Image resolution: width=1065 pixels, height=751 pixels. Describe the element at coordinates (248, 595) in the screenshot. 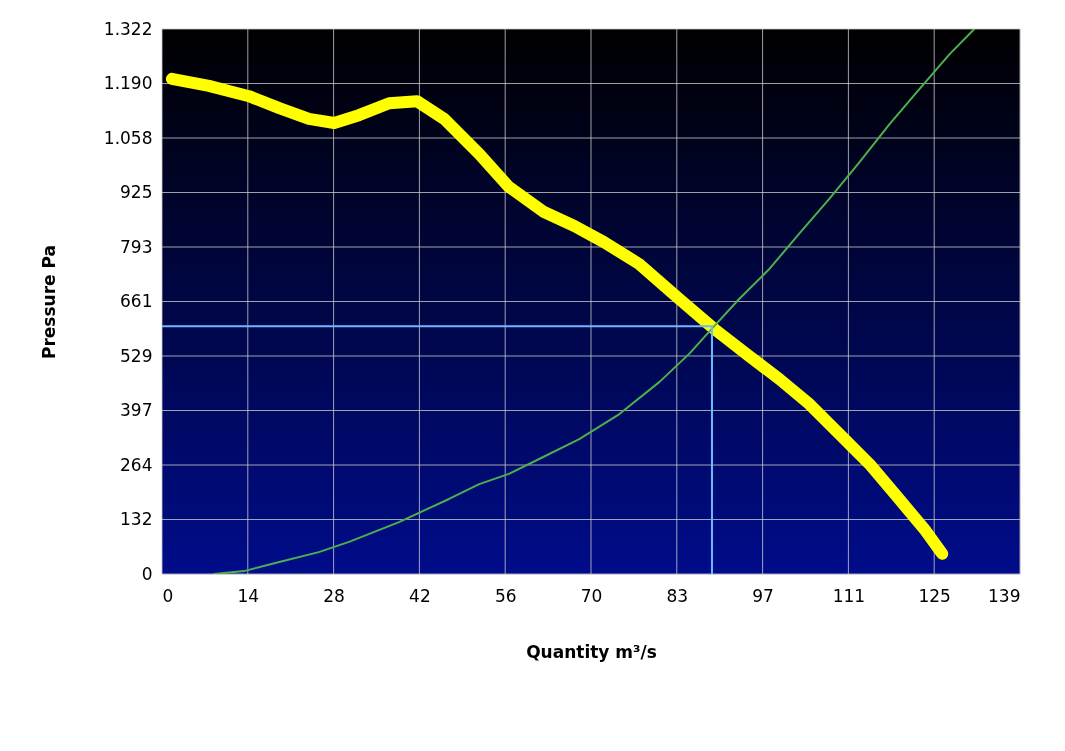

I see `x-tick-label: 14` at that location.